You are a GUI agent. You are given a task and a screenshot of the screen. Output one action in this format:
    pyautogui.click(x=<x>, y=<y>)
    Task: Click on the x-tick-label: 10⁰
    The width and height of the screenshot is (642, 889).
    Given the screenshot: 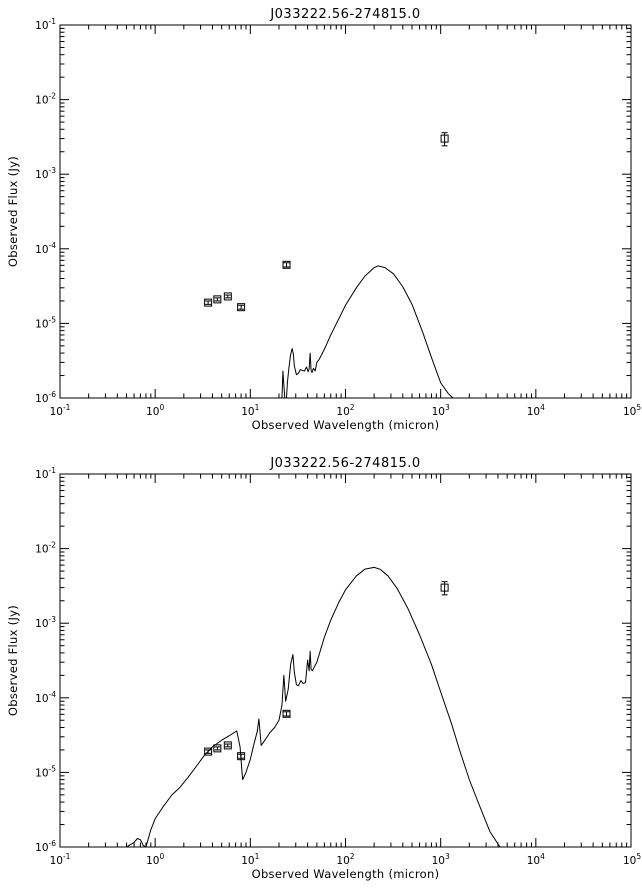 What is the action you would take?
    pyautogui.click(x=155, y=859)
    